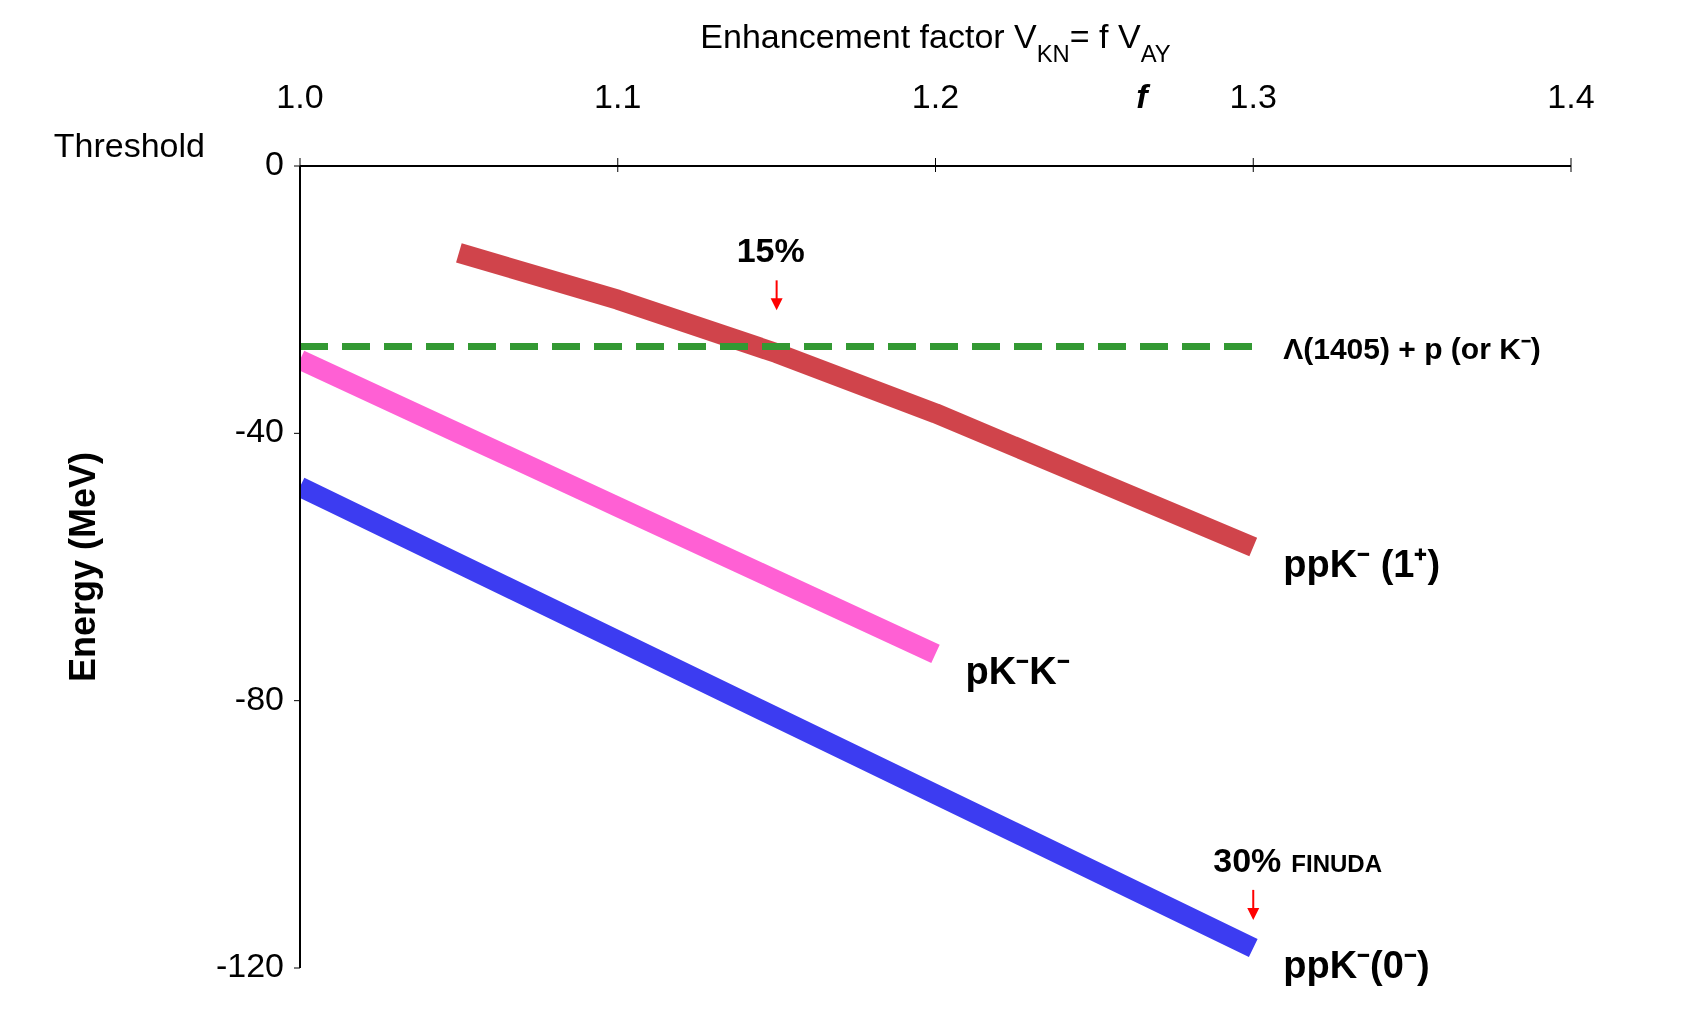 The height and width of the screenshot is (1013, 1700). Describe the element at coordinates (249, 964) in the screenshot. I see `y-tick-label: -120` at that location.